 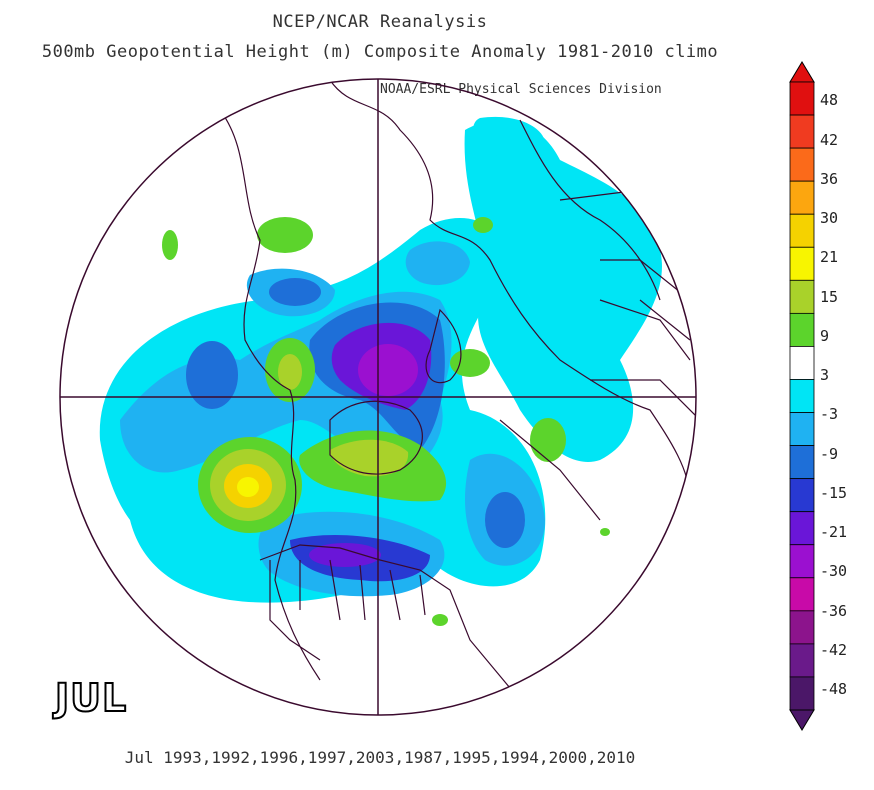 What do you see at coordinates (829, 100) in the screenshot?
I see `colorbar-tick-label: 48` at bounding box center [829, 100].